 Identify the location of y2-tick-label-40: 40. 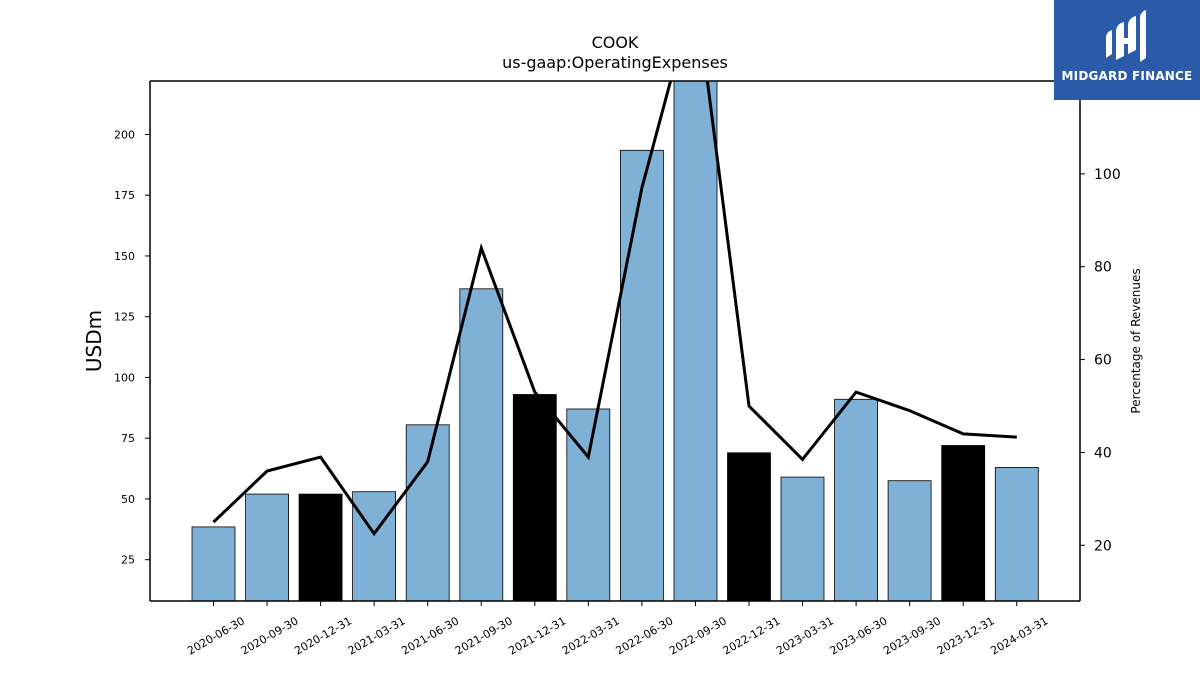
(1103, 453).